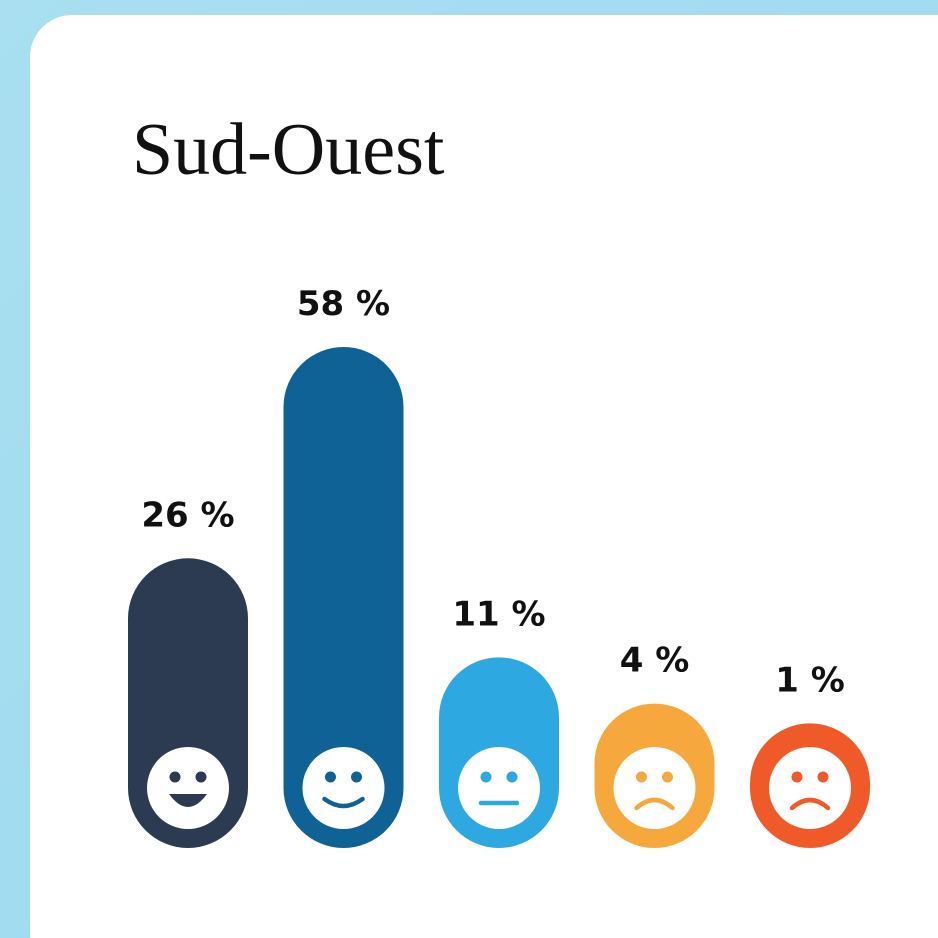 The width and height of the screenshot is (938, 938). Describe the element at coordinates (343, 304) in the screenshot. I see `value-label: 58 %` at that location.